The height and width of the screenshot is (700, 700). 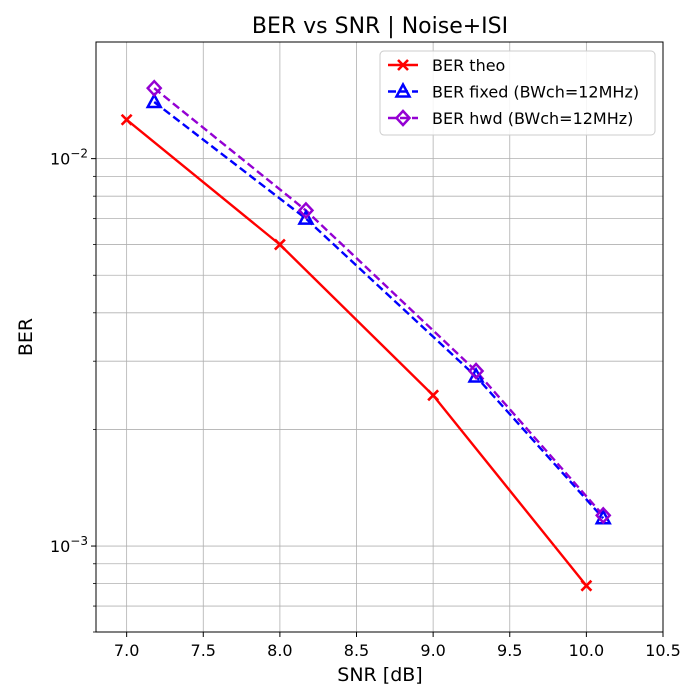 What do you see at coordinates (279, 650) in the screenshot?
I see `x-tick-label: 8.0` at bounding box center [279, 650].